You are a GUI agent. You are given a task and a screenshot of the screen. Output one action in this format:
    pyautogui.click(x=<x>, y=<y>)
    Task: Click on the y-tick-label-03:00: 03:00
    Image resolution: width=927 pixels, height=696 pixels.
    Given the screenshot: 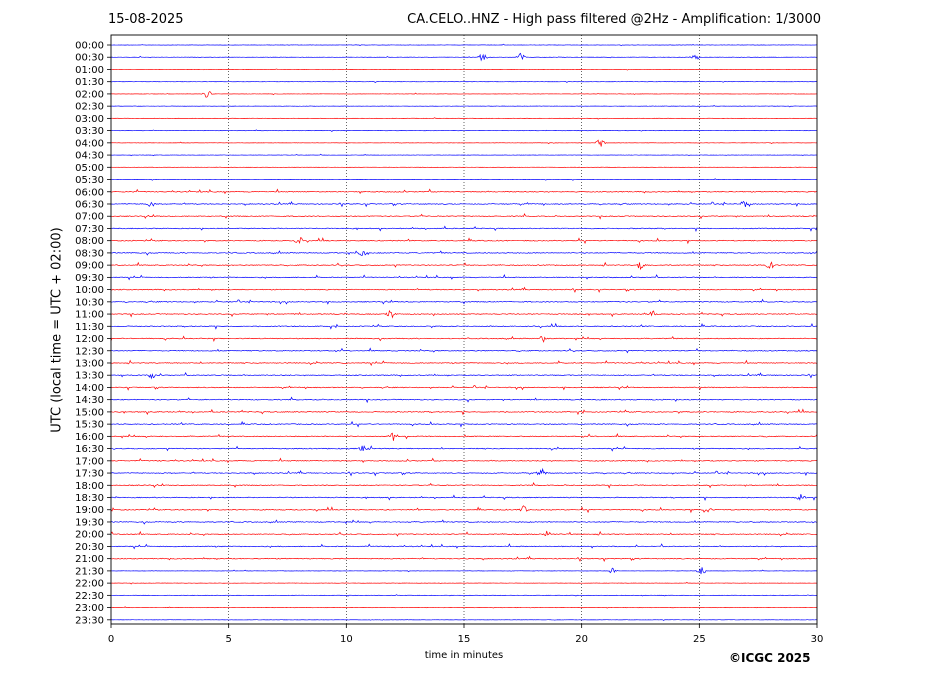 What is the action you would take?
    pyautogui.click(x=89, y=119)
    